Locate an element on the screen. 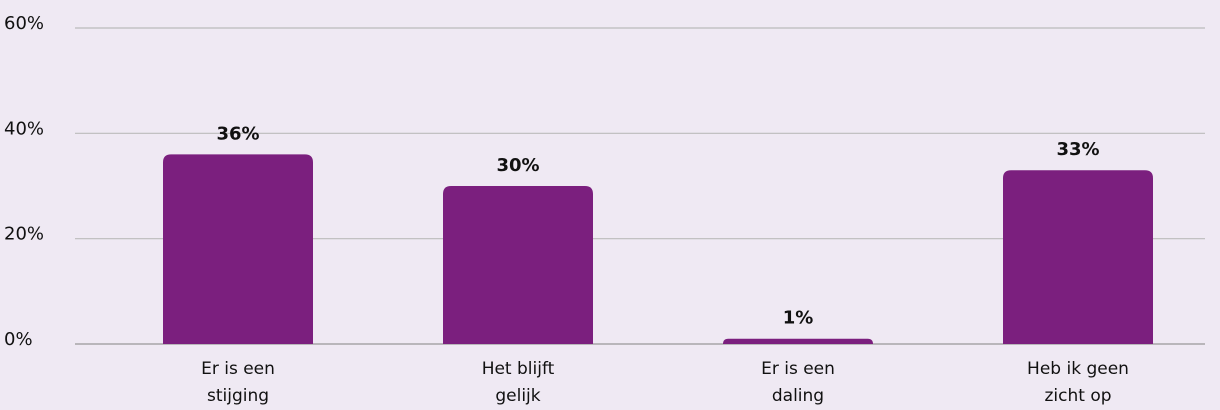 The height and width of the screenshot is (410, 1220). value-label: 33% is located at coordinates (1077, 149).